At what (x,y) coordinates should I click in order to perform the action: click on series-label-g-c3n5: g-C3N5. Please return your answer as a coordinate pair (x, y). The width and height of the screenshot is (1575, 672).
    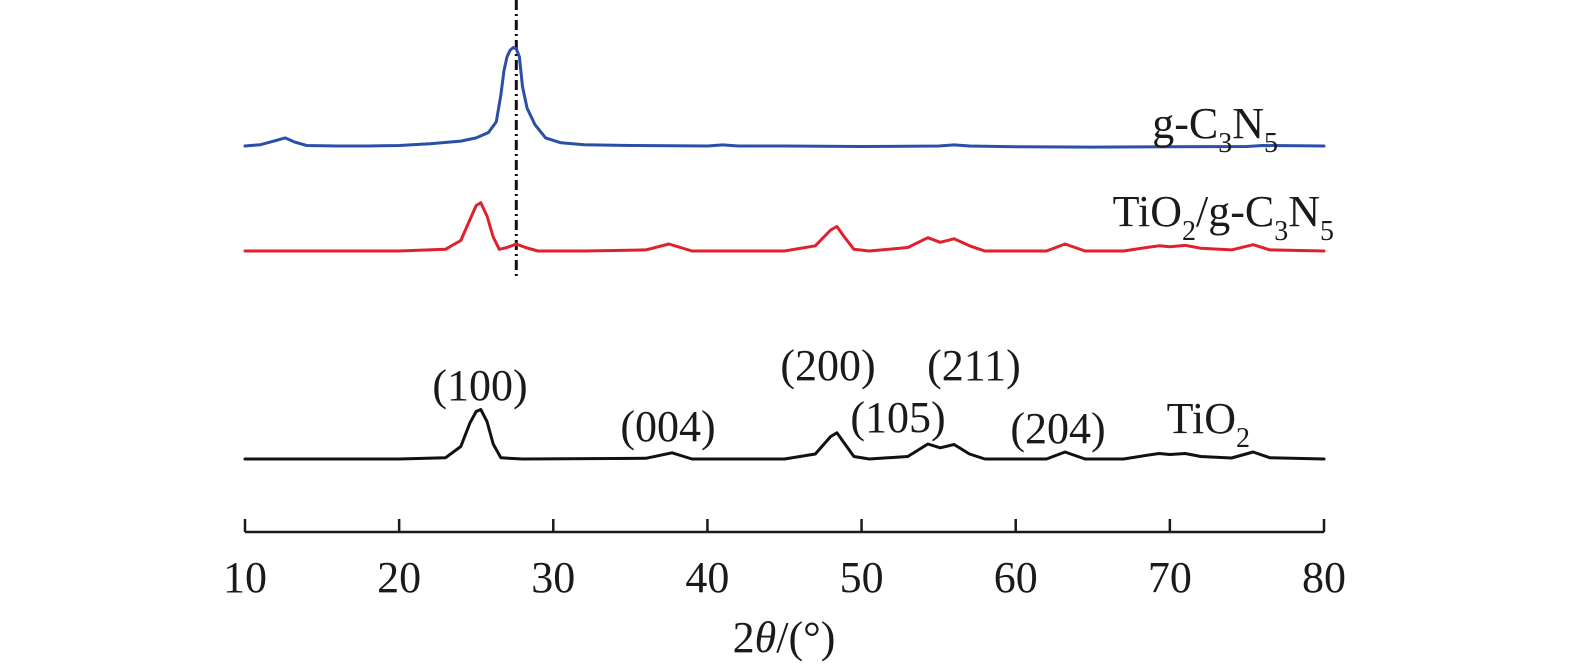
    Looking at the image, I should click on (1215, 129).